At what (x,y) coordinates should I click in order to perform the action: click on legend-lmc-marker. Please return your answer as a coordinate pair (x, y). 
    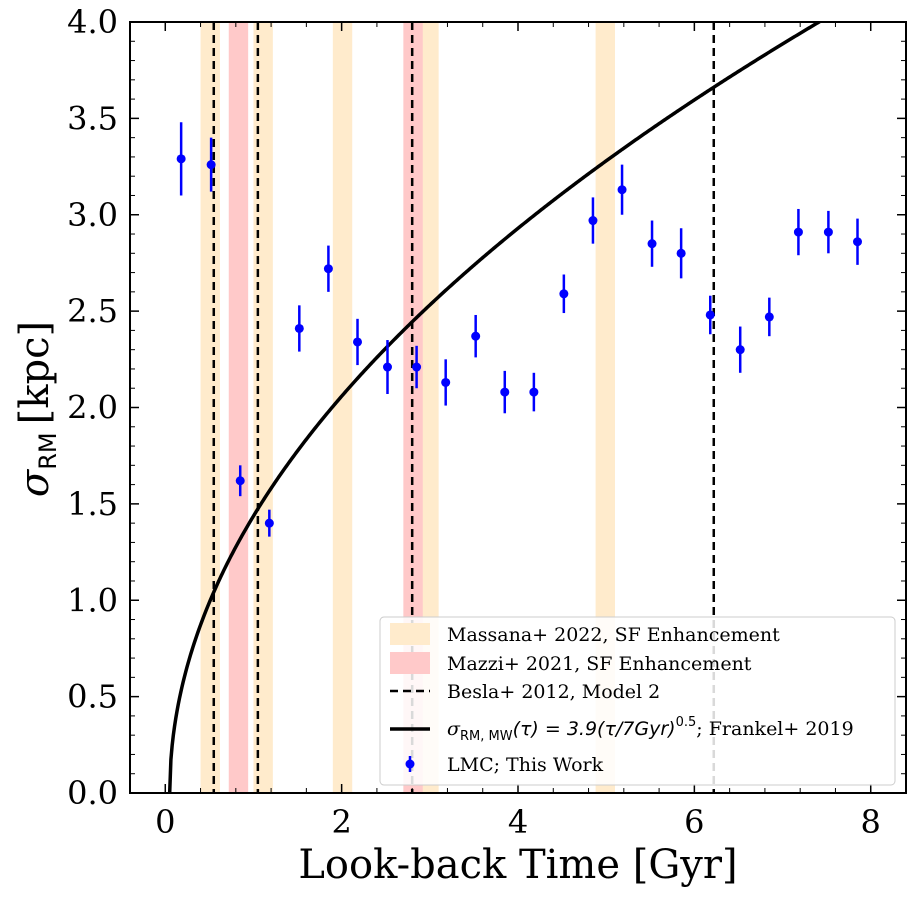
    Looking at the image, I should click on (410, 764).